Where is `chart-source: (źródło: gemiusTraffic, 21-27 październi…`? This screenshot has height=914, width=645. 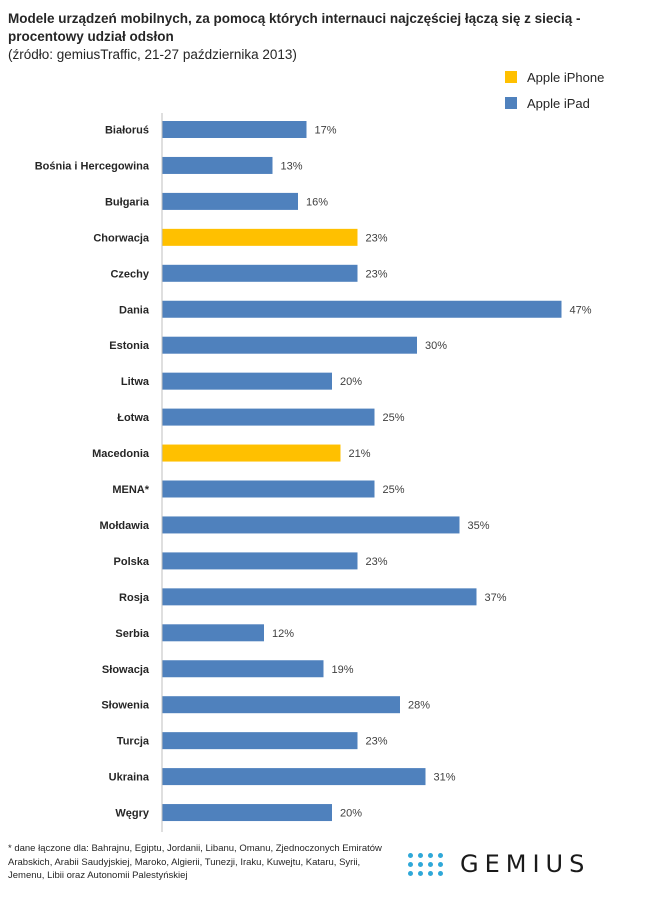
chart-source: (źródło: gemiusTraffic, 21-27 październi… is located at coordinates (152, 54).